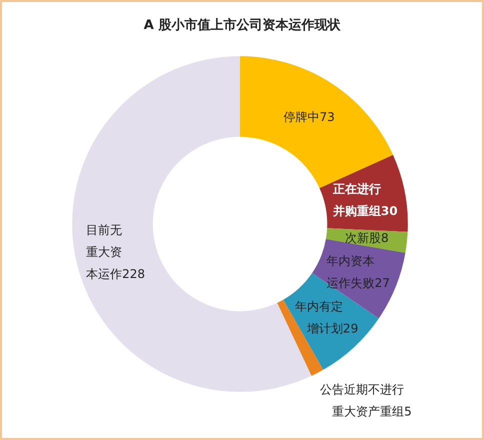 This screenshot has width=484, height=440. What do you see at coordinates (350, 329) in the screenshot?
I see `data-label: 29` at bounding box center [350, 329].